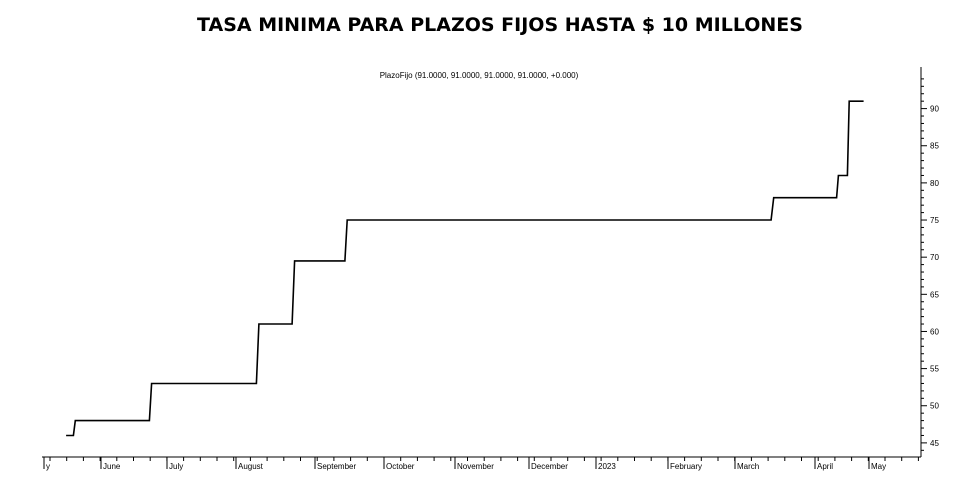 Image resolution: width=980 pixels, height=491 pixels. I want to click on x-tick-label: April, so click(825, 466).